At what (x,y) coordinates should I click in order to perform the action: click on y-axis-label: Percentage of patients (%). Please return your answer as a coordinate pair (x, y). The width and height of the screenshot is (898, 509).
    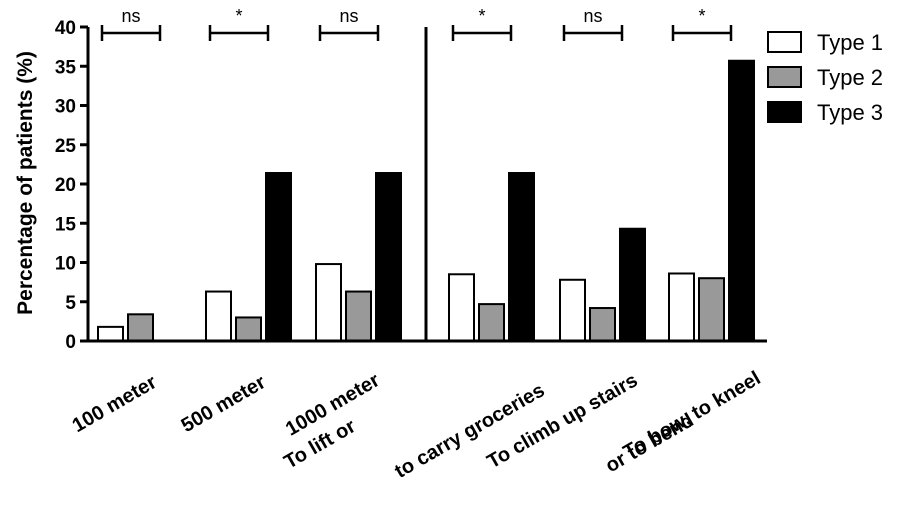
    Looking at the image, I should click on (25, 183).